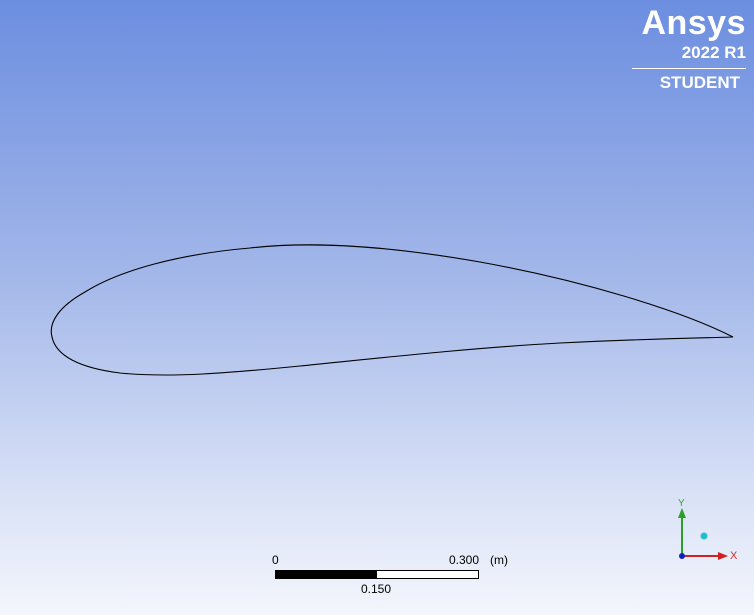  I want to click on edition-label: STUDENT, so click(699, 82).